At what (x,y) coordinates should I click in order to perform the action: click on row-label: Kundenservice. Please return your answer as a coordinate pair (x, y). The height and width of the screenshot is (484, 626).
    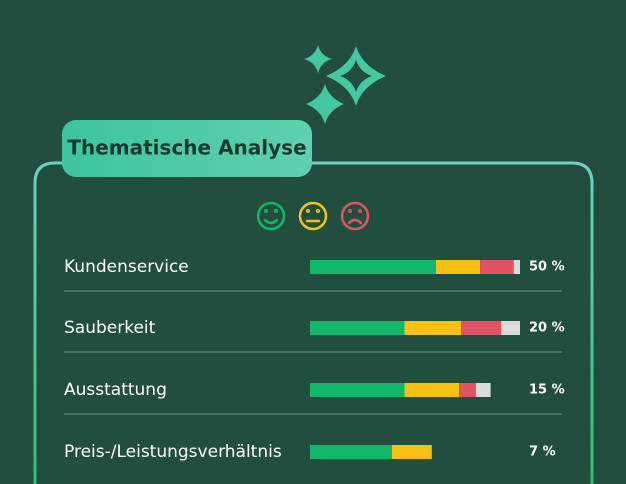
    Looking at the image, I should click on (126, 267).